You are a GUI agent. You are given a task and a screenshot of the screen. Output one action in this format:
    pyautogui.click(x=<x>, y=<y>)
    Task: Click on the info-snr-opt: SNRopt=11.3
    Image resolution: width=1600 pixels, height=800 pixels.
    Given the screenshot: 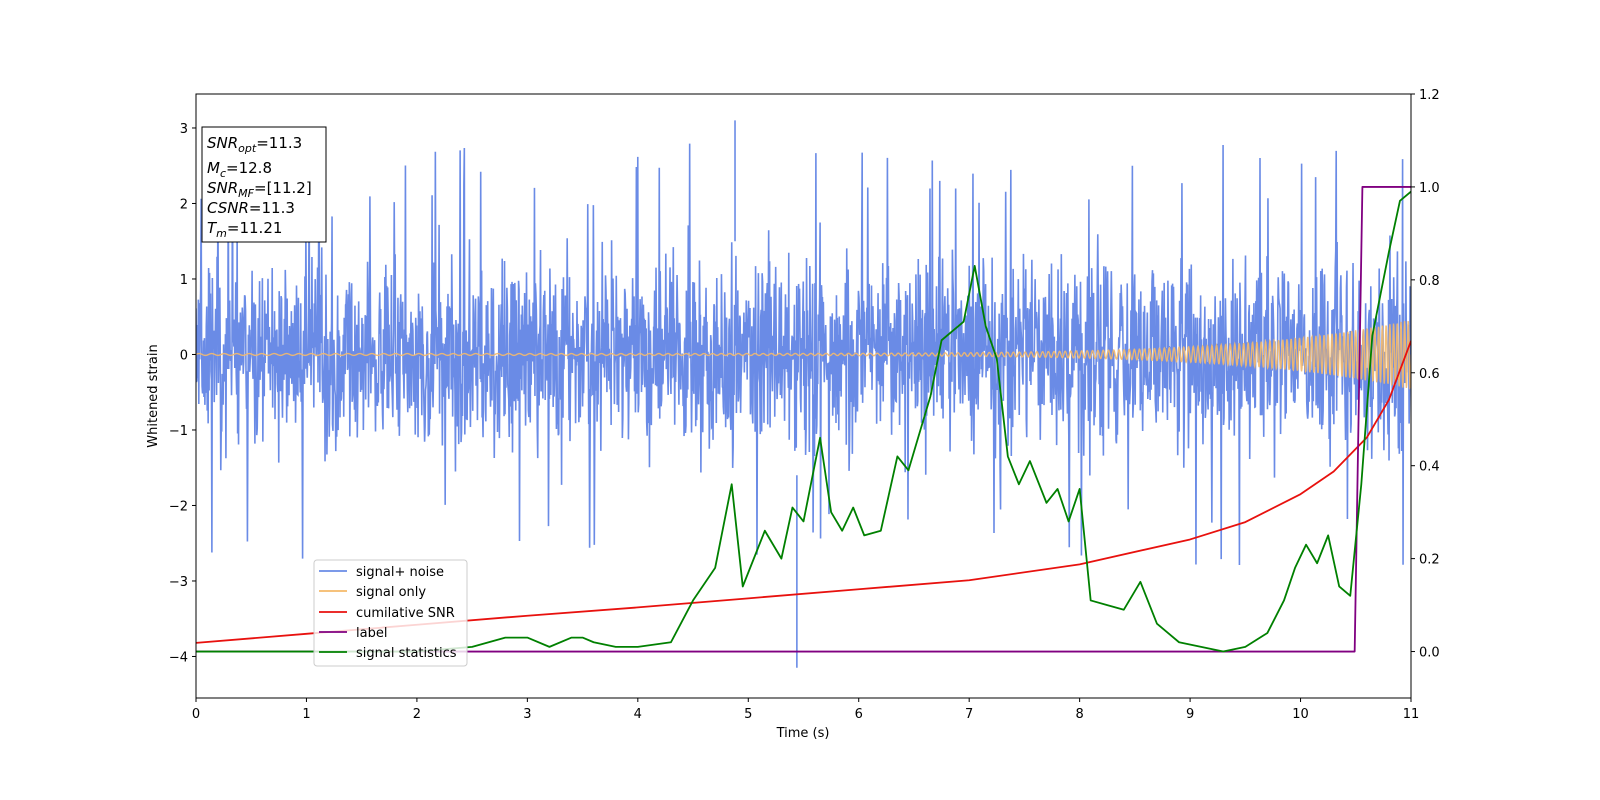 What is the action you would take?
    pyautogui.click(x=254, y=144)
    